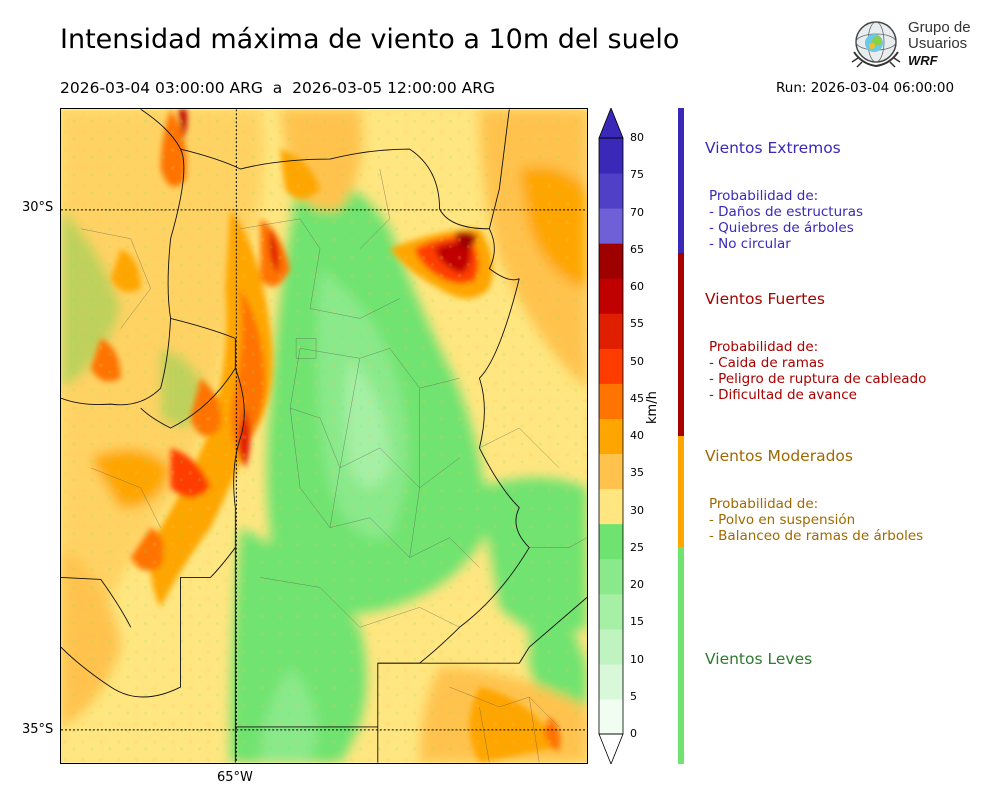  I want to click on lat-label-30s: 30°S, so click(38, 207).